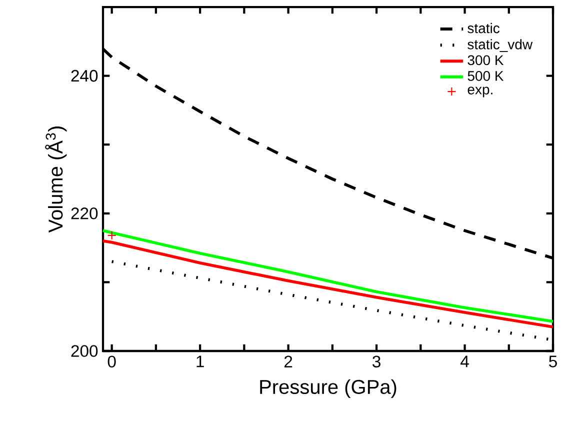 The height and width of the screenshot is (425, 567). Describe the element at coordinates (486, 75) in the screenshot. I see `legend-label: 500 K` at that location.